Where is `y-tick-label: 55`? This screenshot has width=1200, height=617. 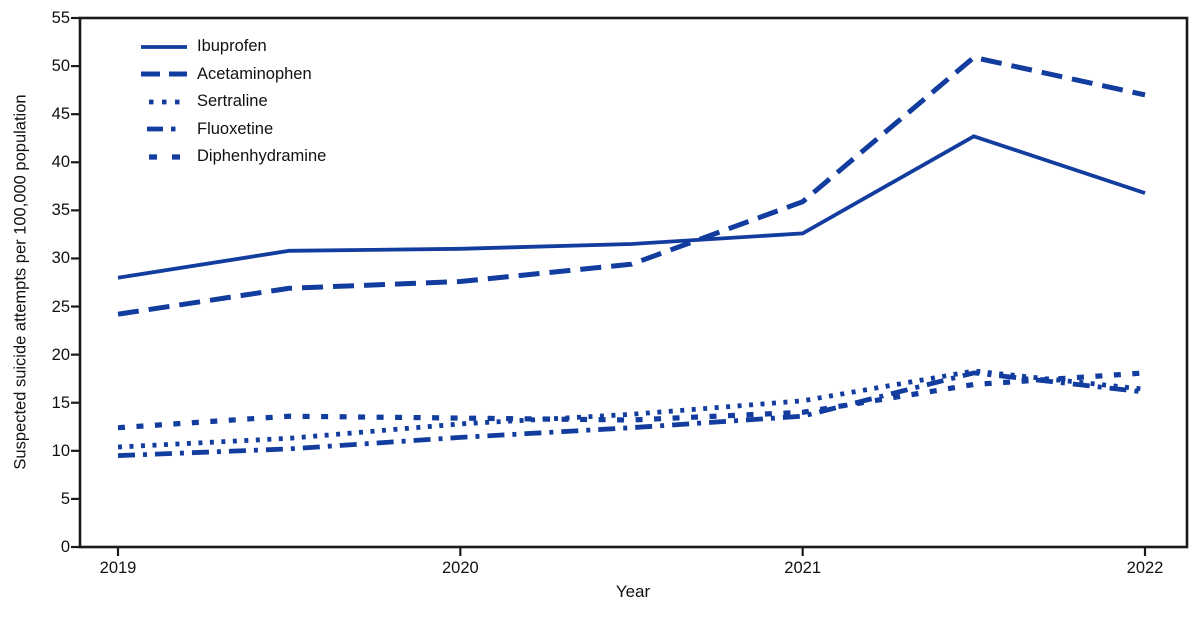 y-tick-label: 55 is located at coordinates (60, 17).